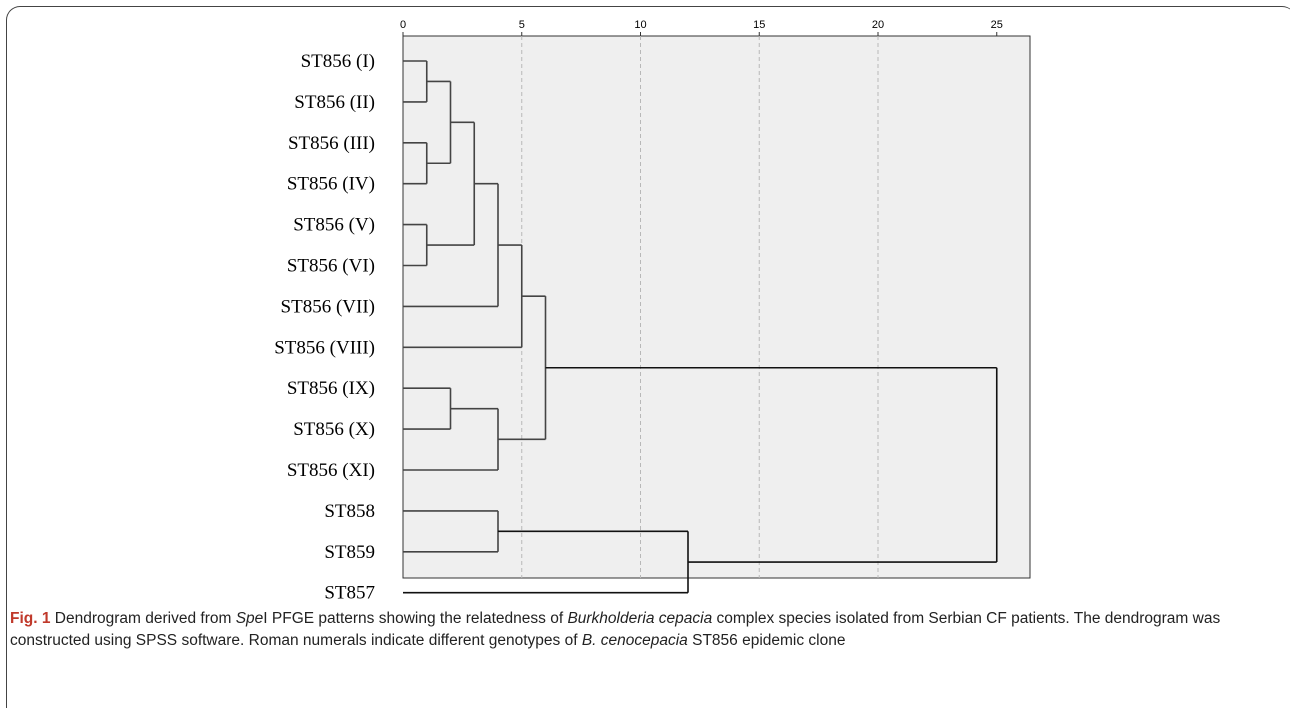 The height and width of the screenshot is (708, 1290). I want to click on caption-text-1: Dendrogram derived from, so click(143, 618).